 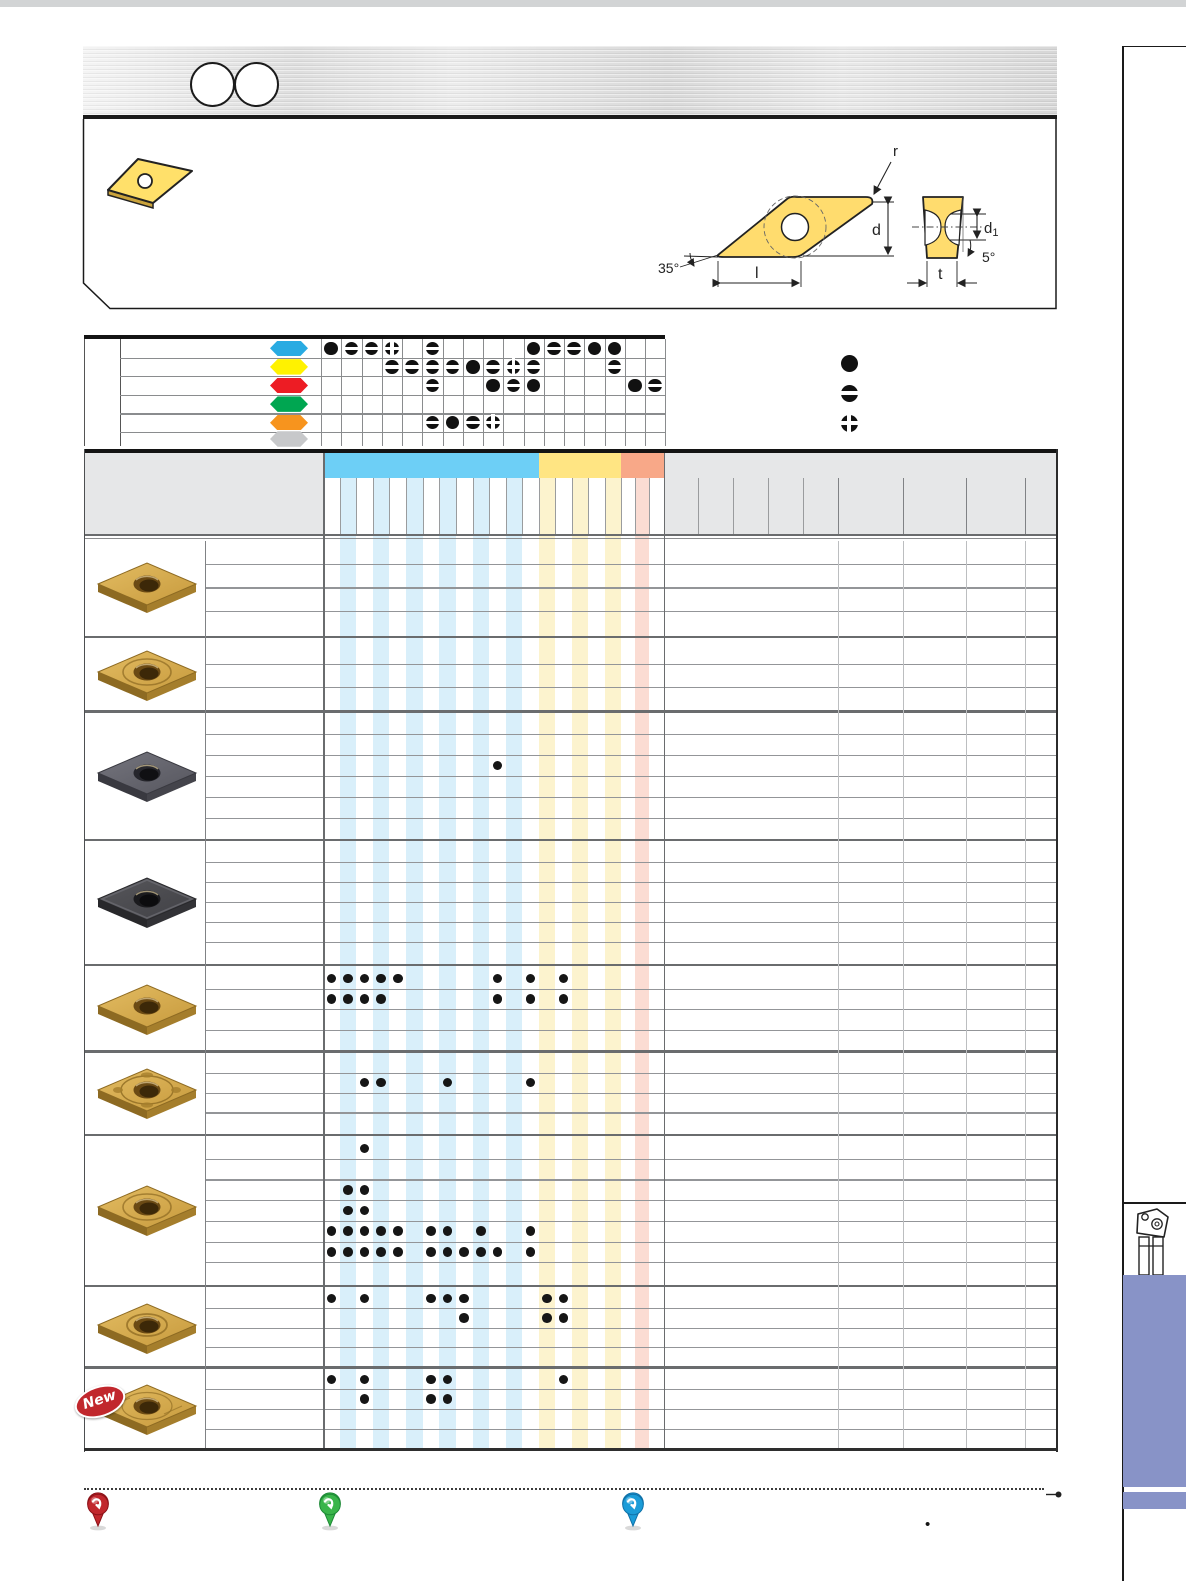 I want to click on insert-photo-gold-molded, so click(x=147, y=1093).